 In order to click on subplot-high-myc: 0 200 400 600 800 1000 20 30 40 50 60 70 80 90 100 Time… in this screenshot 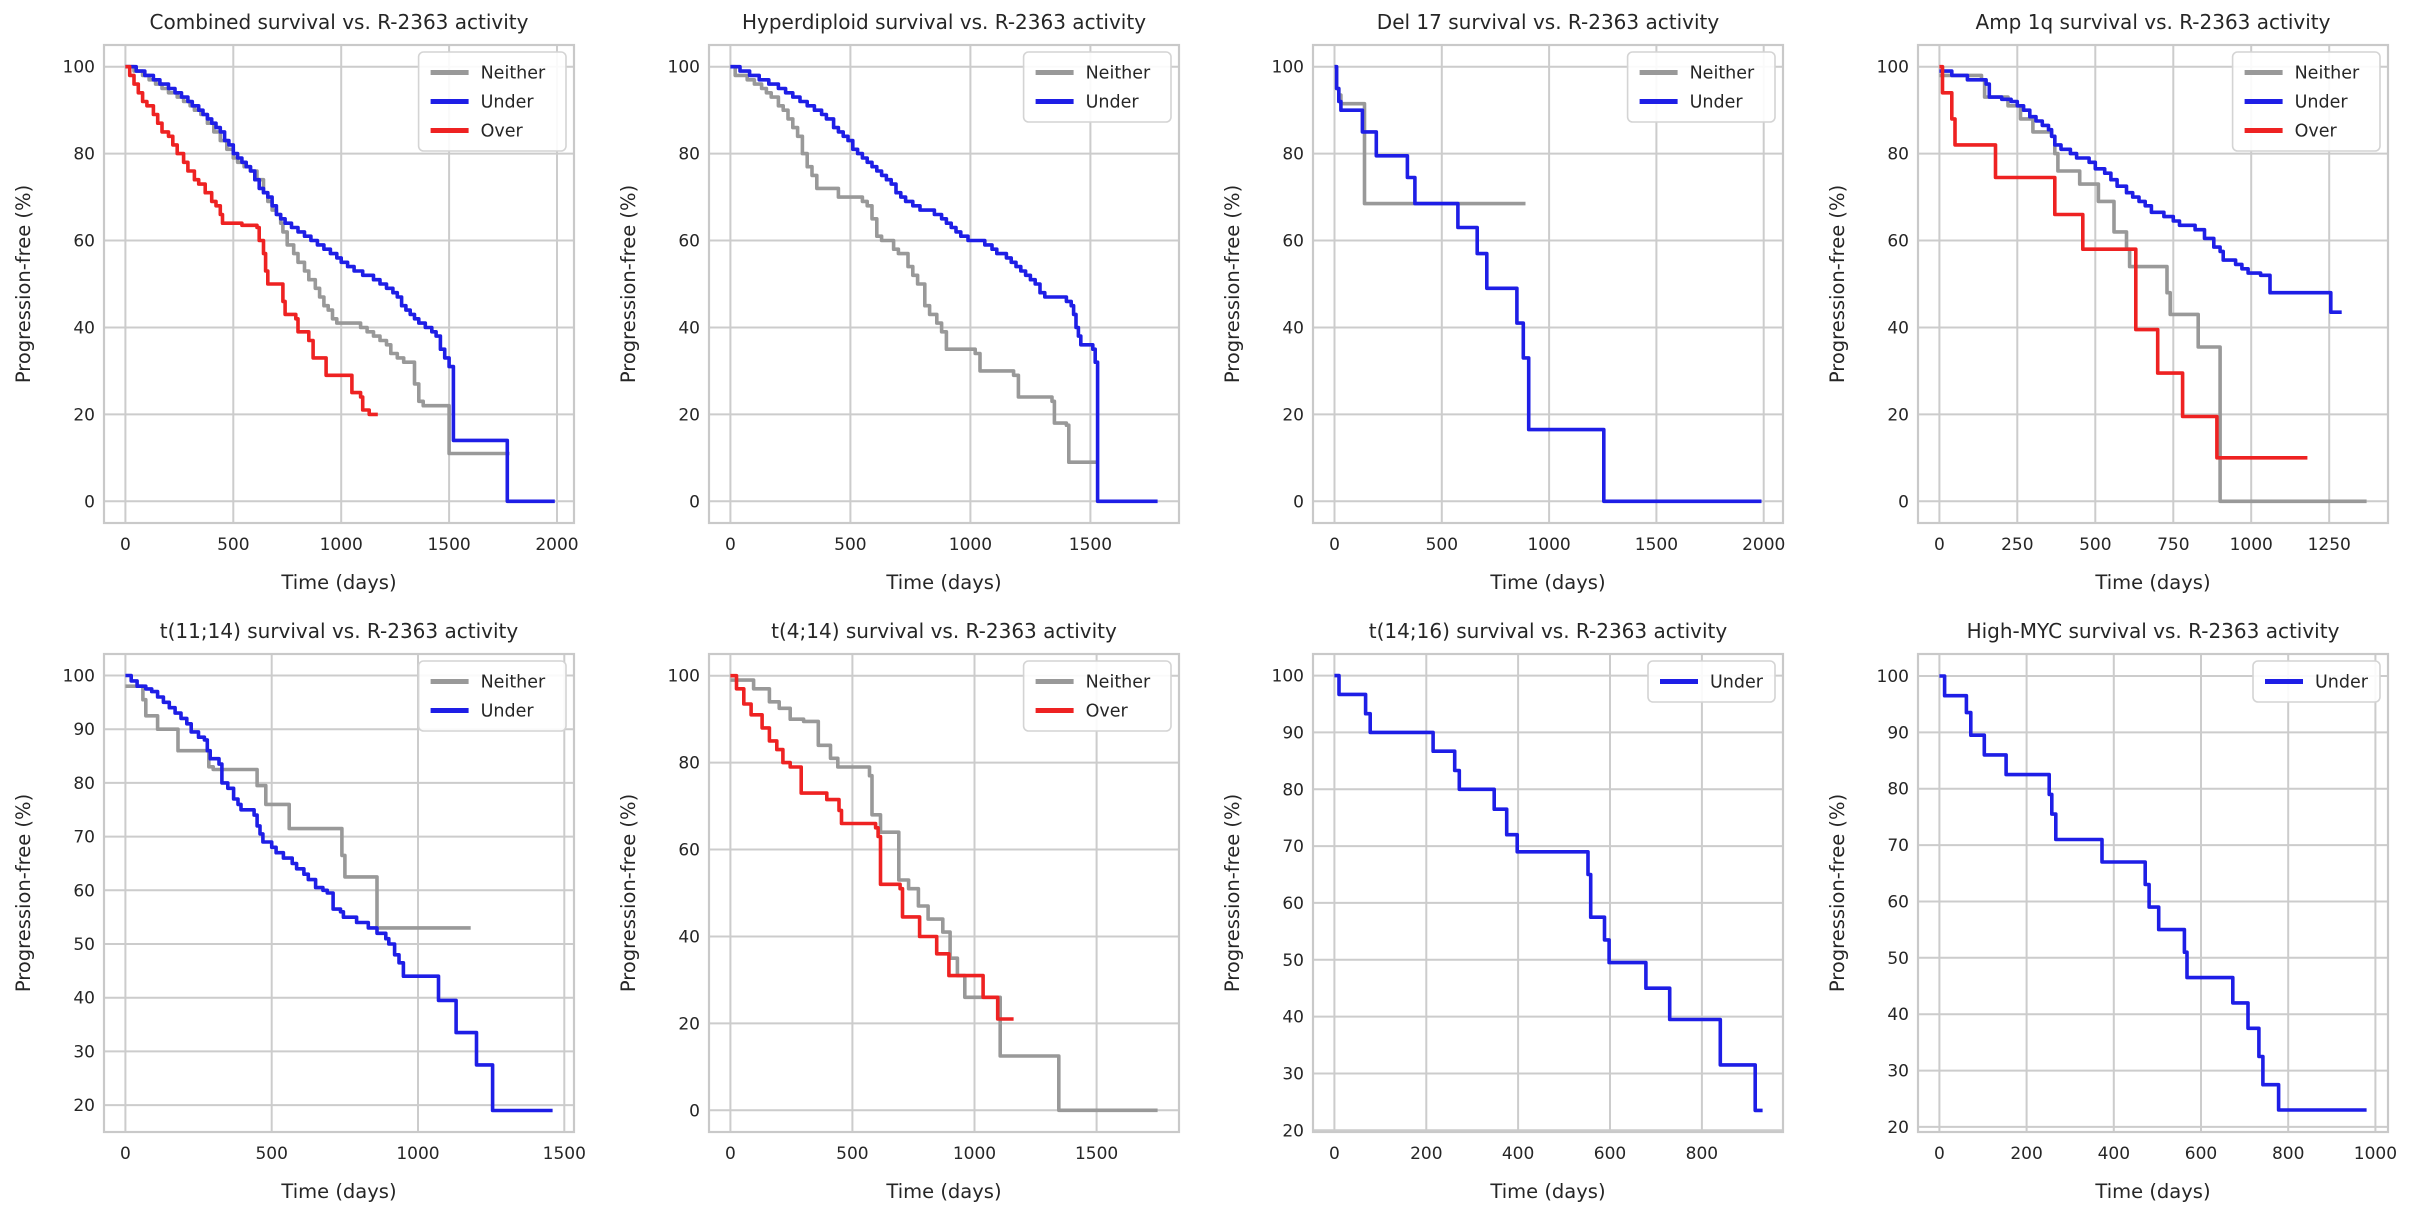, I will do `click(2116, 913)`.